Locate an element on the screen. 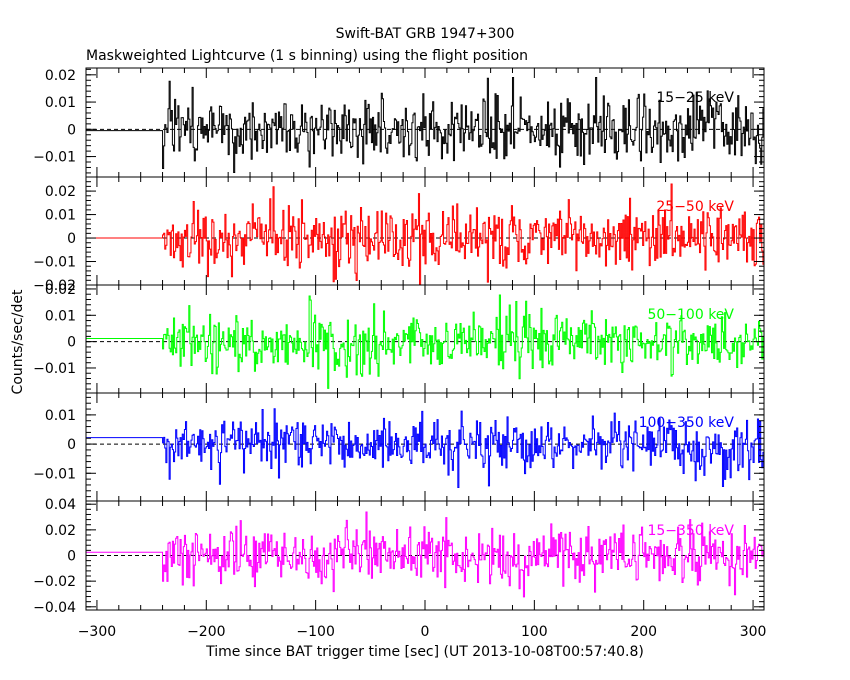  x-tick-label: 0 is located at coordinates (425, 632).